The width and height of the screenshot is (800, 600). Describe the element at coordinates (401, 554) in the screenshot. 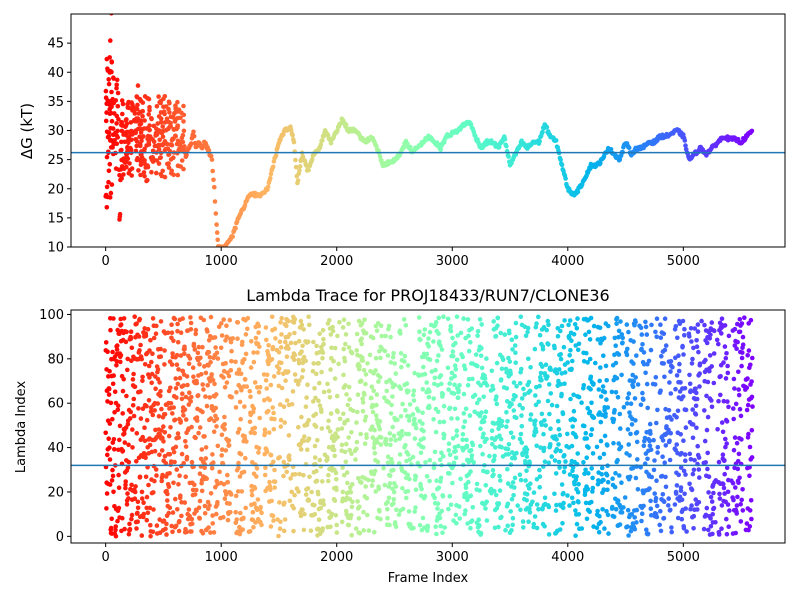

I see `lambda-x-ticks: 0 1000 2000 3000 4000 5000` at that location.